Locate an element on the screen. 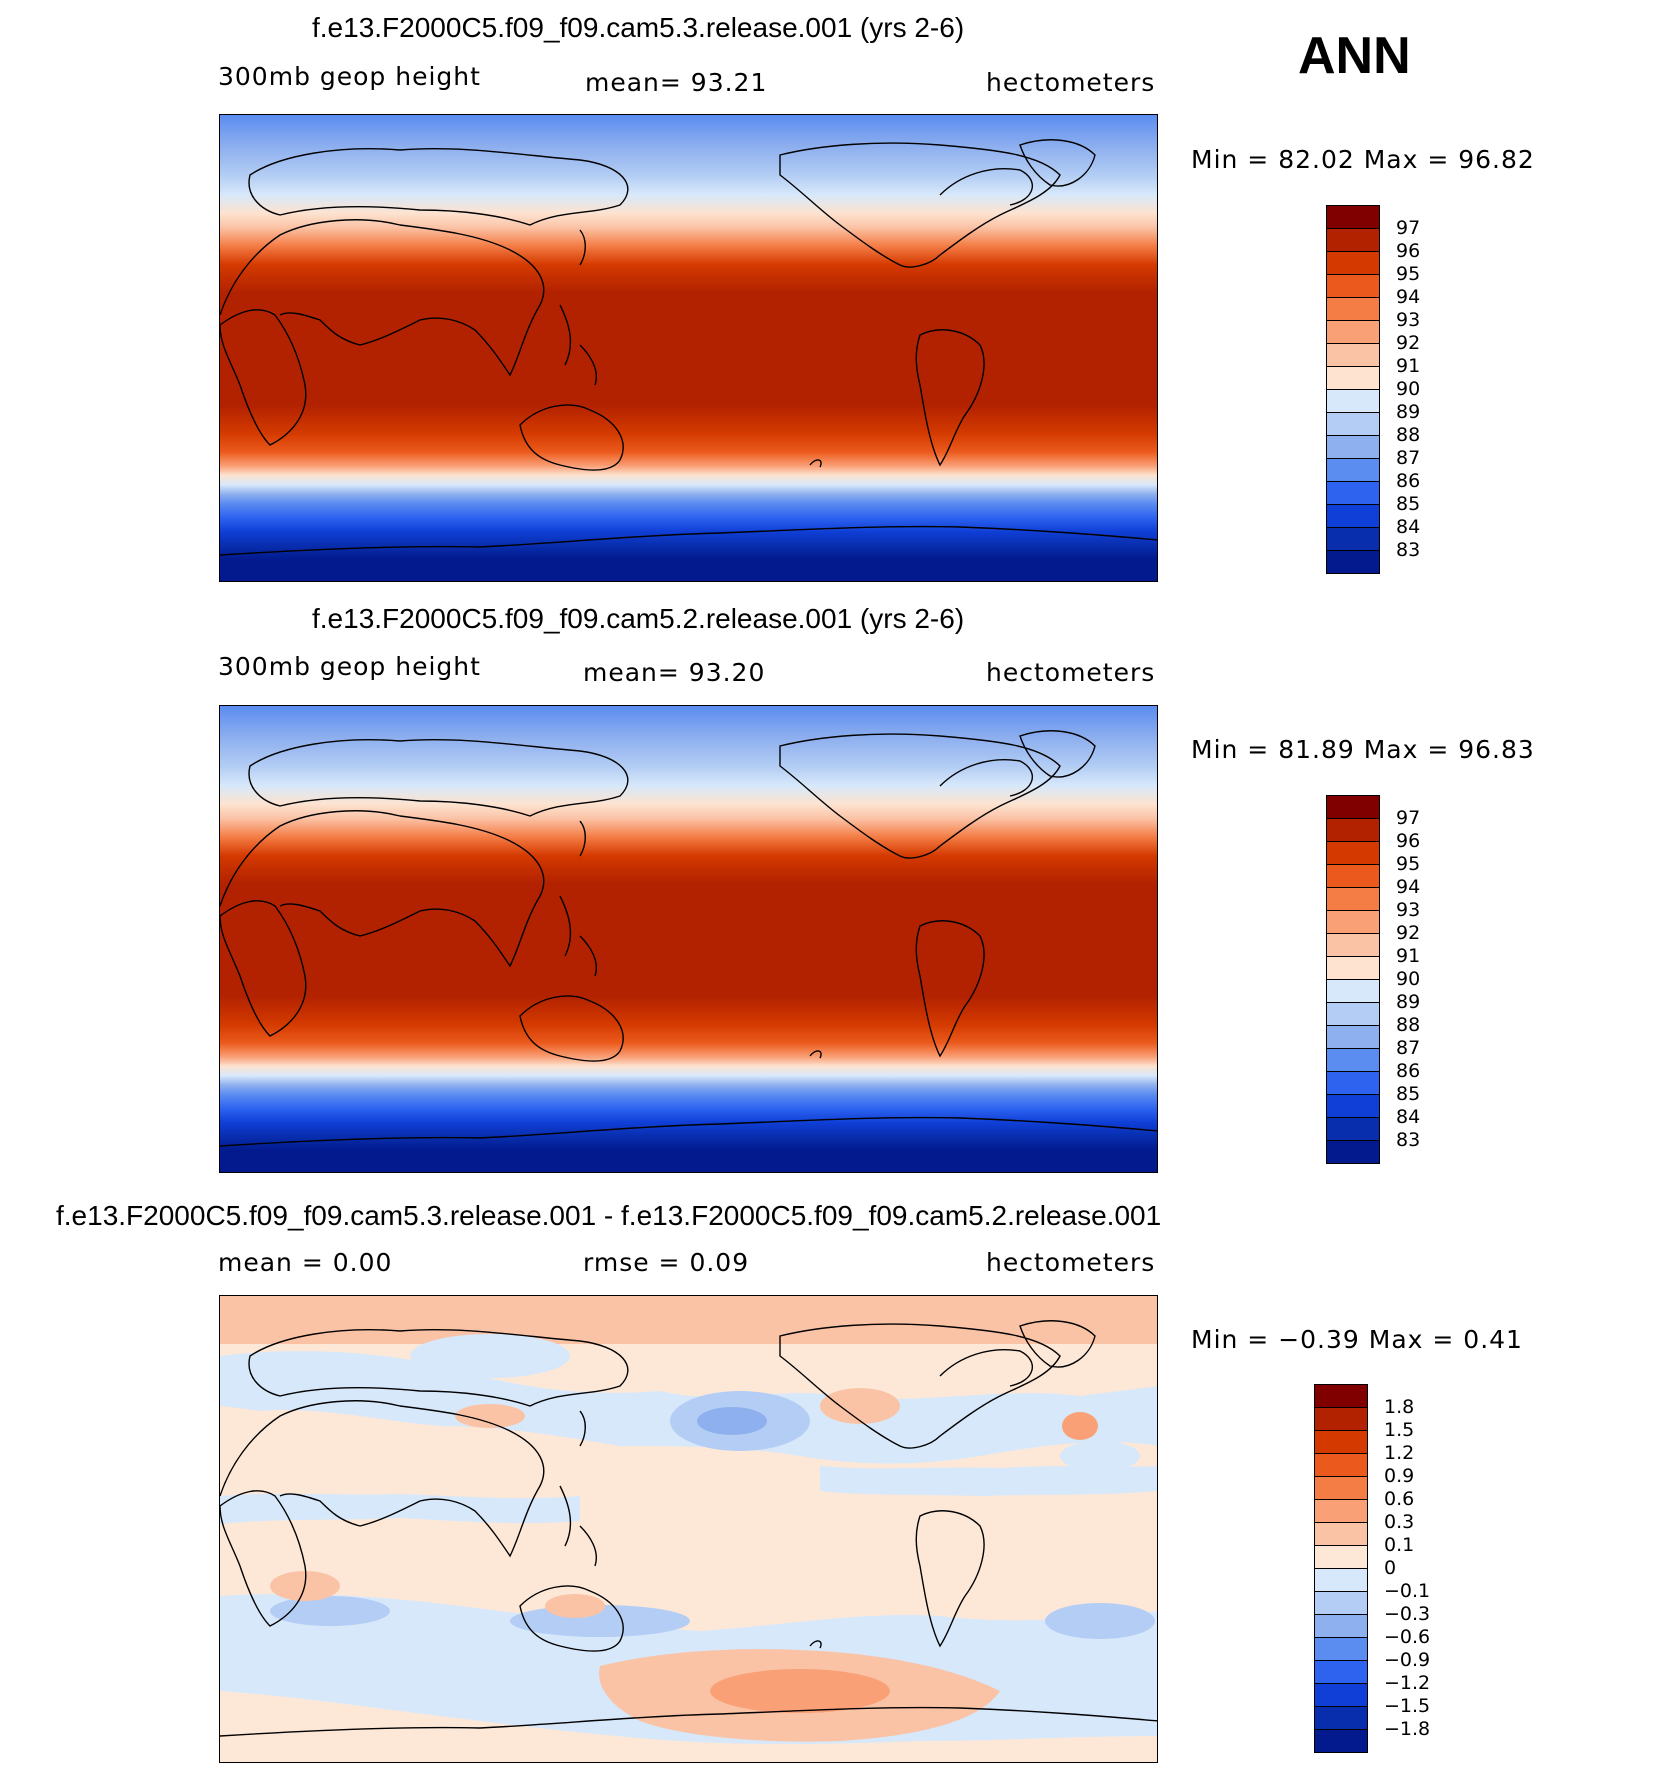  panel-1-mean: mean= 93.21 is located at coordinates (676, 82).